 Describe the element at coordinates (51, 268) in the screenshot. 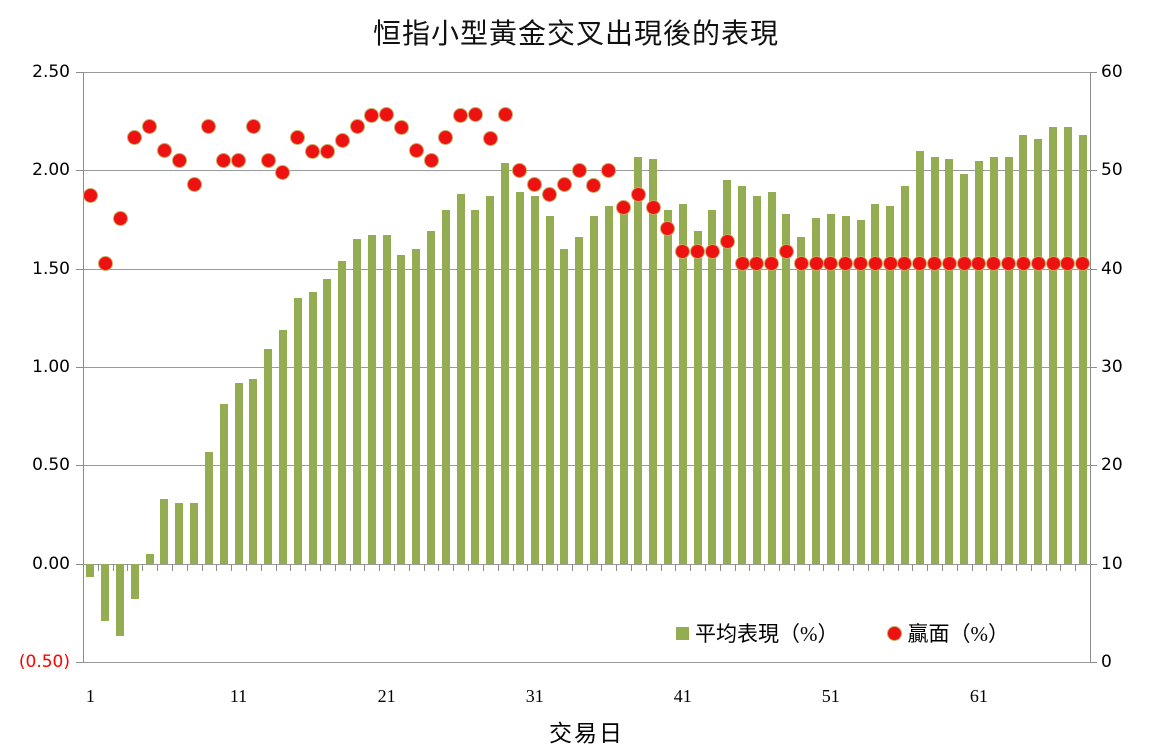

I see `left-axis-label: 1.50` at that location.